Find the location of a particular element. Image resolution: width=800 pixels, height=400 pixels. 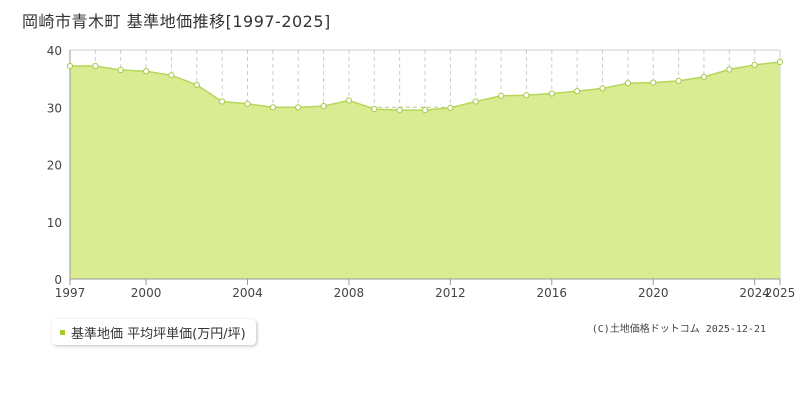

chart-title: 岡崎市青木町 基準地価推移[1997-2025] is located at coordinates (176, 21).